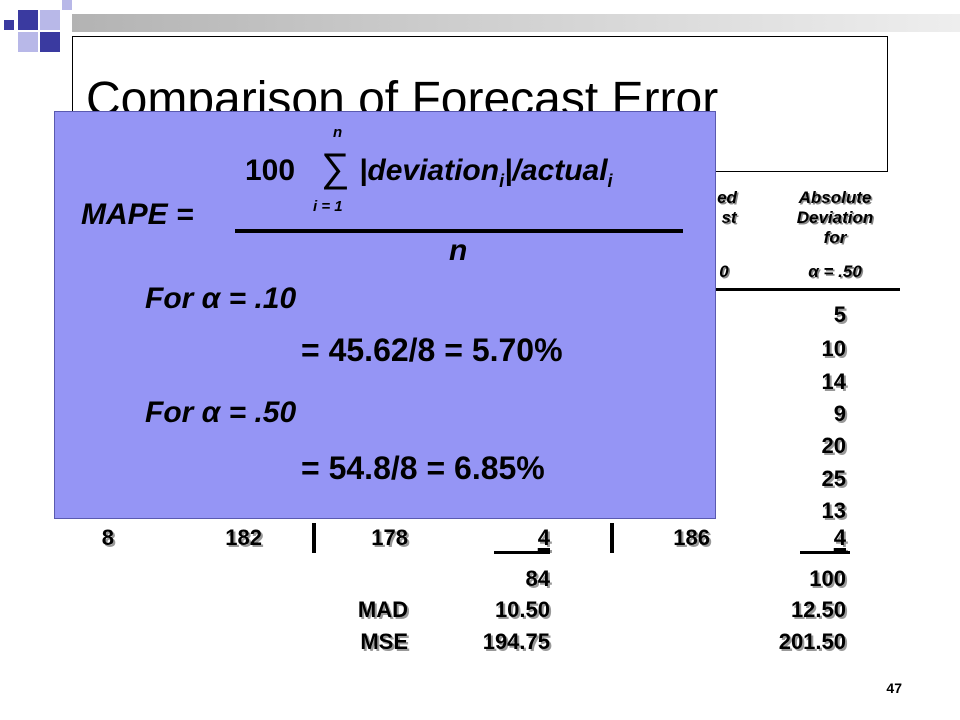 This screenshot has height=720, width=960. Describe the element at coordinates (724, 271) in the screenshot. I see `header-forecast-partial-3: 0` at that location.